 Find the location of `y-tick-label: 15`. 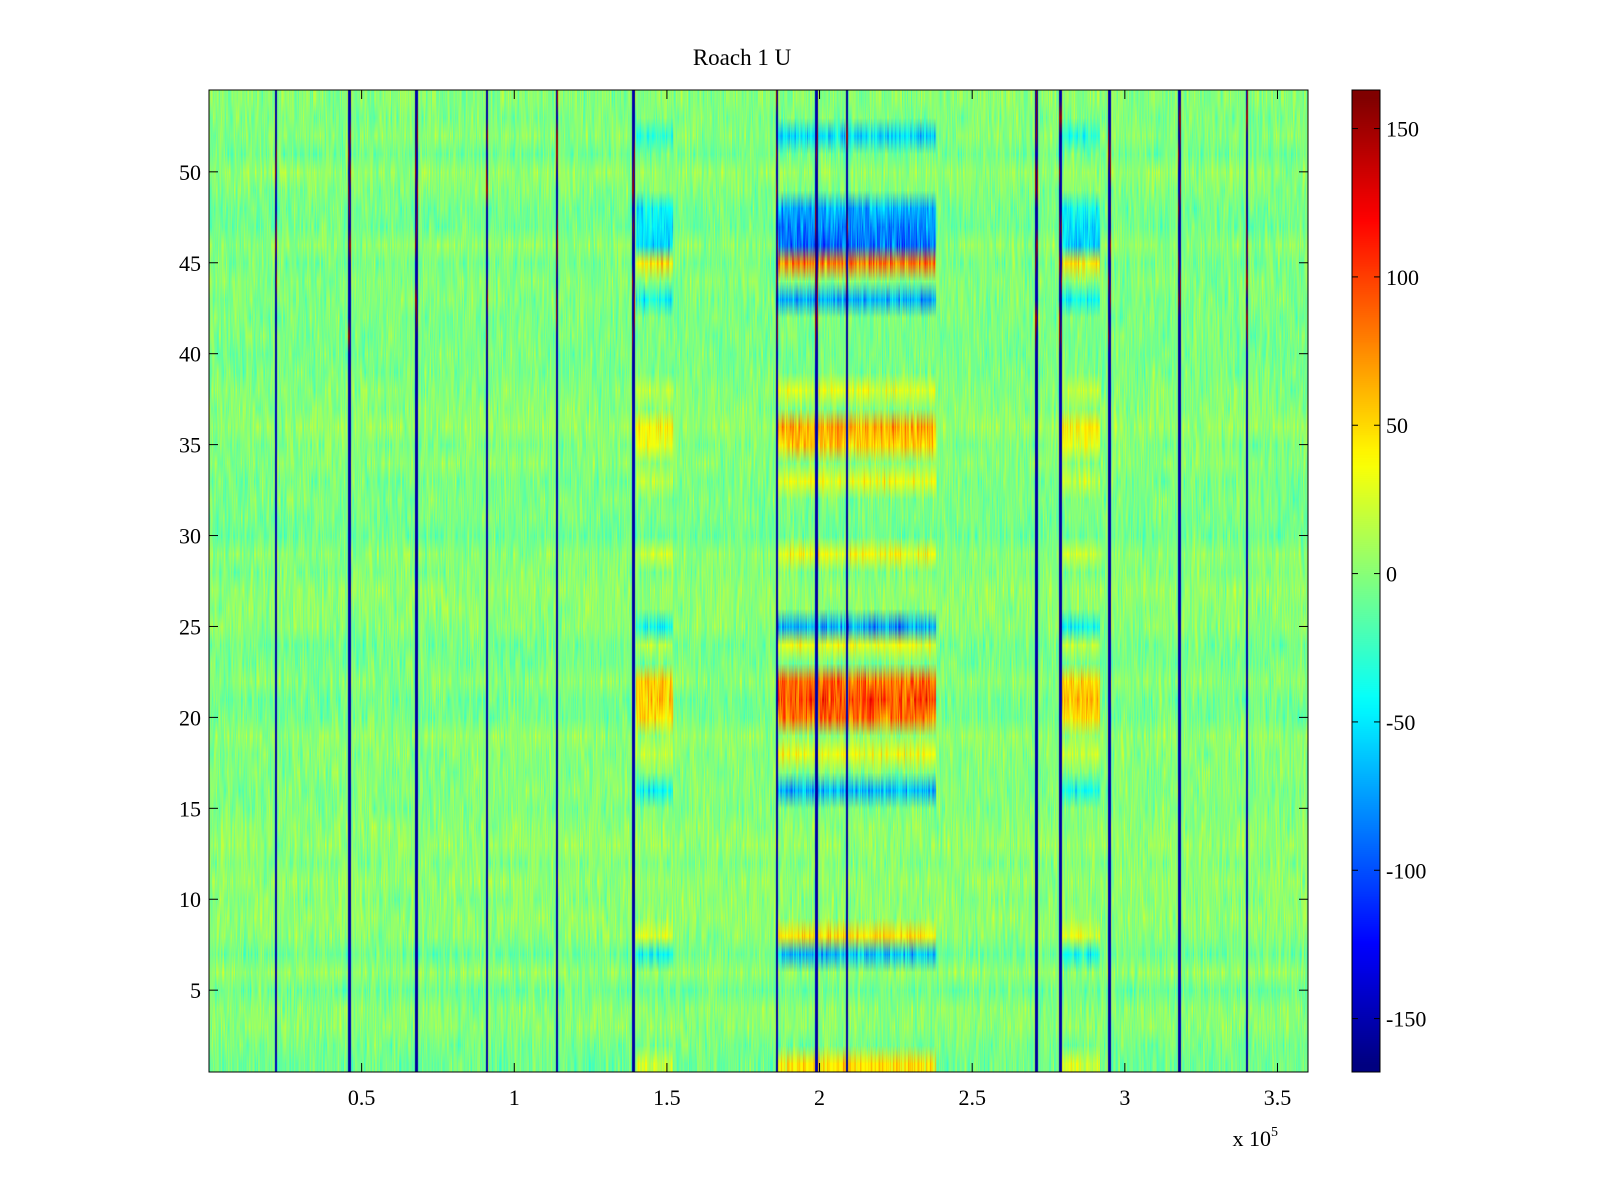

y-tick-label: 15 is located at coordinates (190, 808).